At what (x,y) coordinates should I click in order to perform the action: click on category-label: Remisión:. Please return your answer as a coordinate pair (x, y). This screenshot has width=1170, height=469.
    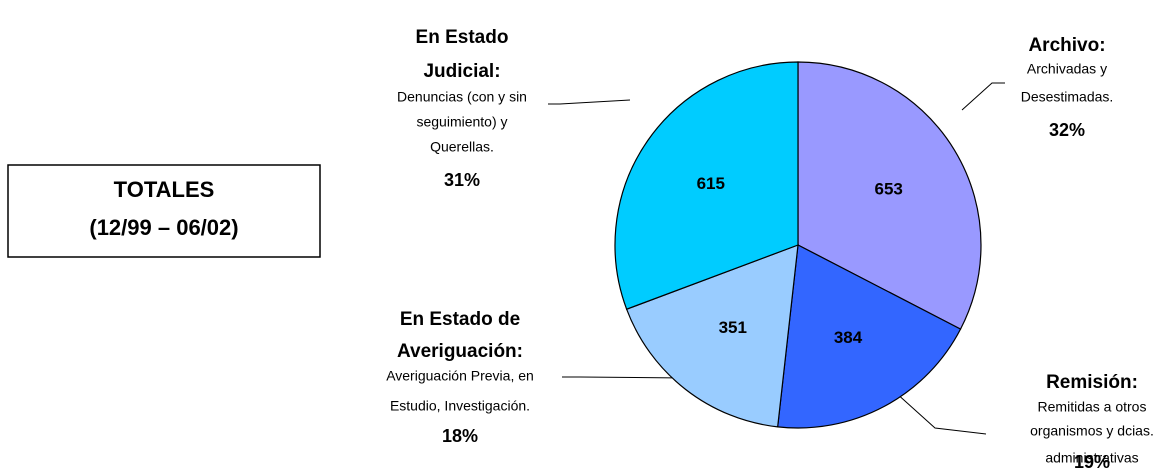
    Looking at the image, I should click on (1092, 382).